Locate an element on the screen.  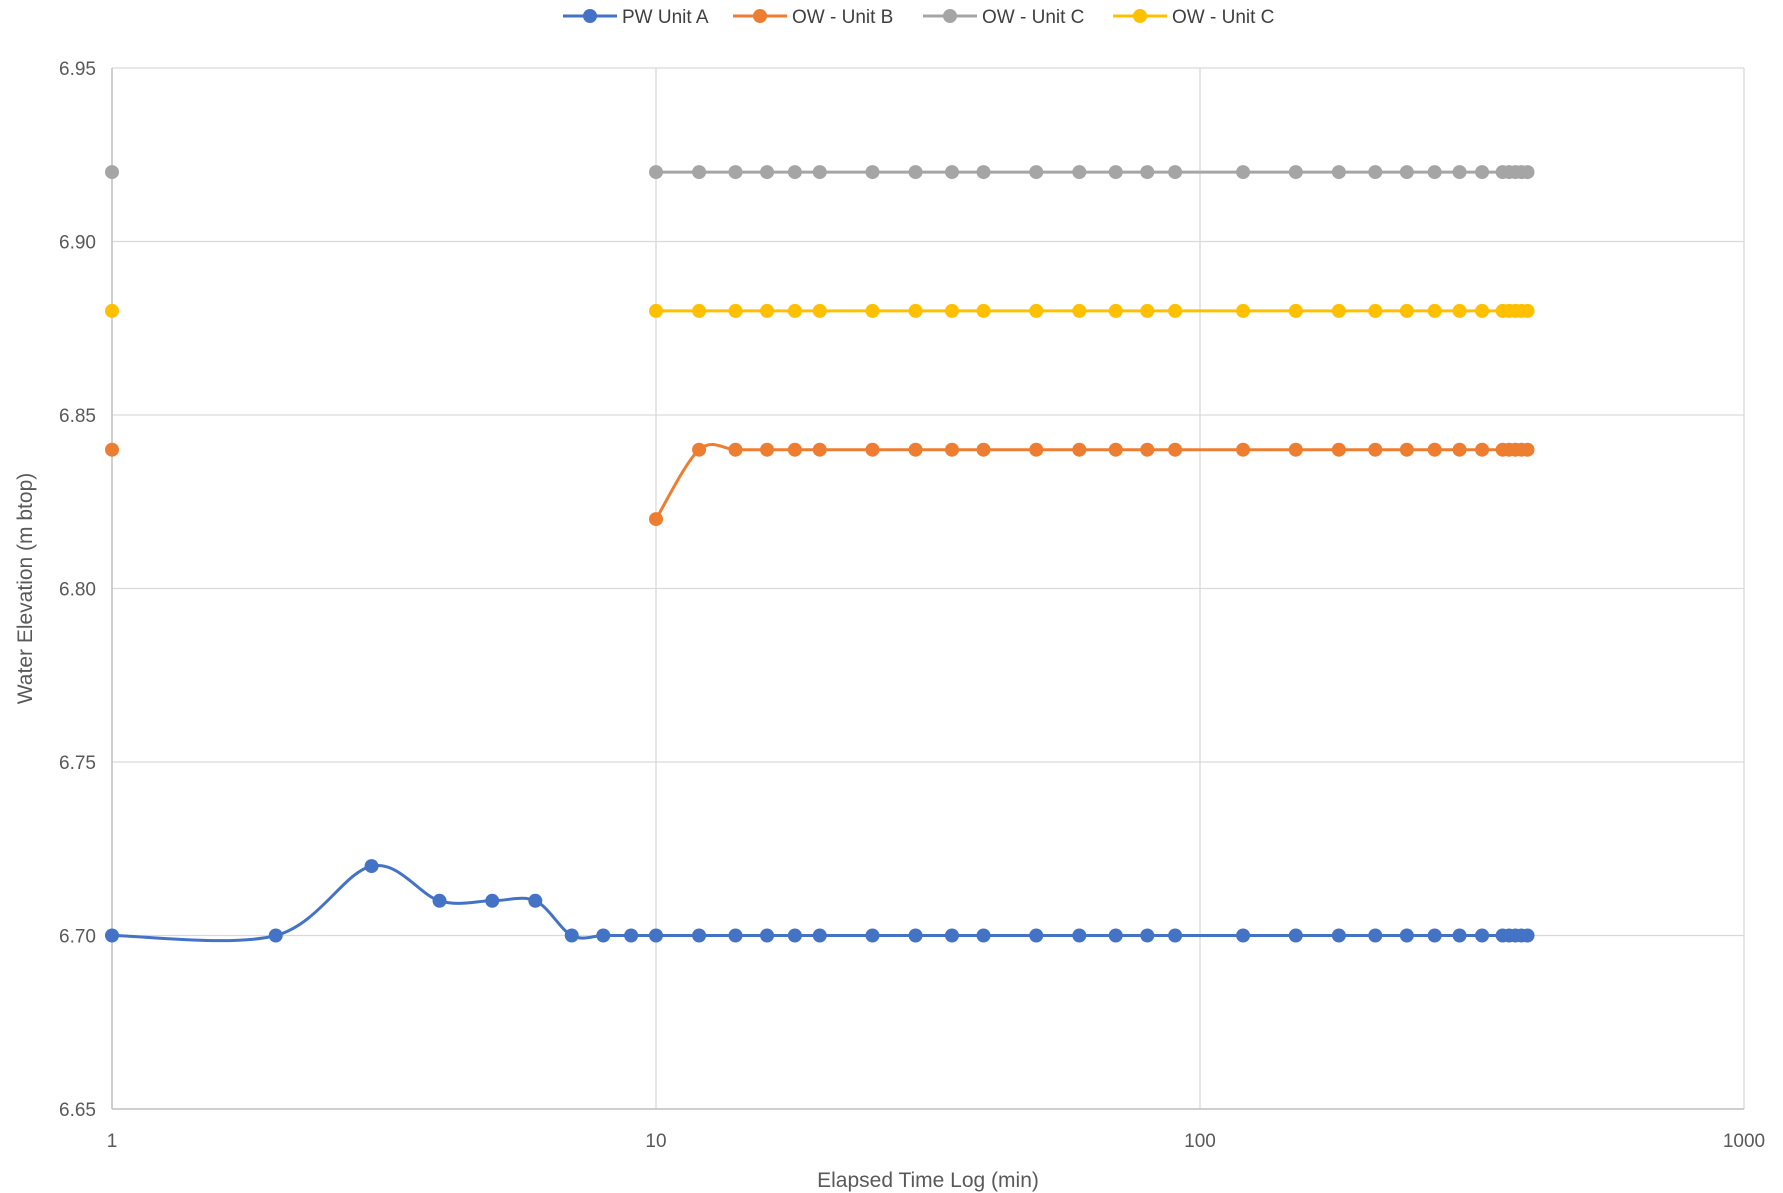
y-tick-label: 6.95 is located at coordinates (77, 69).